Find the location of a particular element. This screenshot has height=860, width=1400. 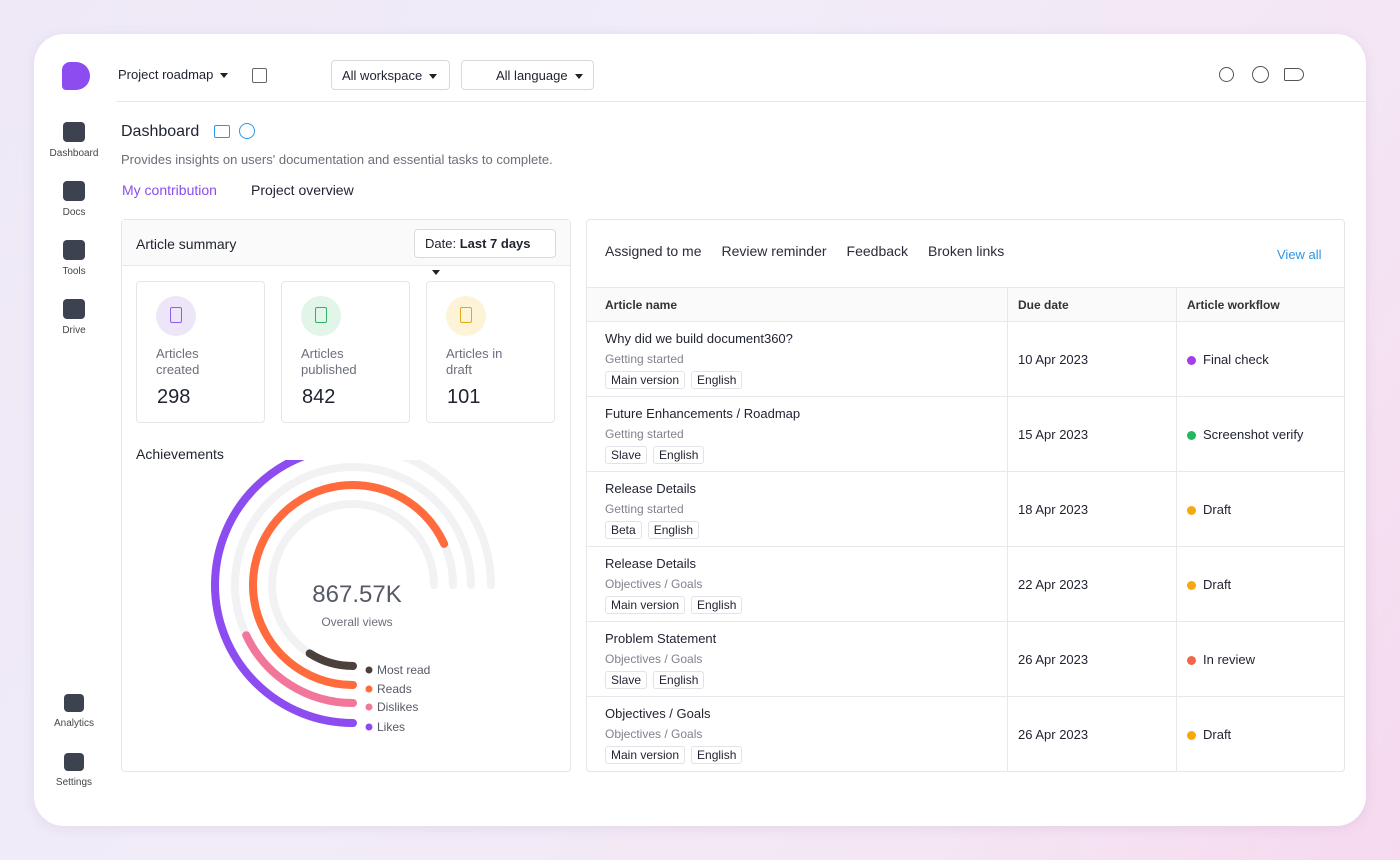

article-title: Why did we build document360? is located at coordinates (699, 338).